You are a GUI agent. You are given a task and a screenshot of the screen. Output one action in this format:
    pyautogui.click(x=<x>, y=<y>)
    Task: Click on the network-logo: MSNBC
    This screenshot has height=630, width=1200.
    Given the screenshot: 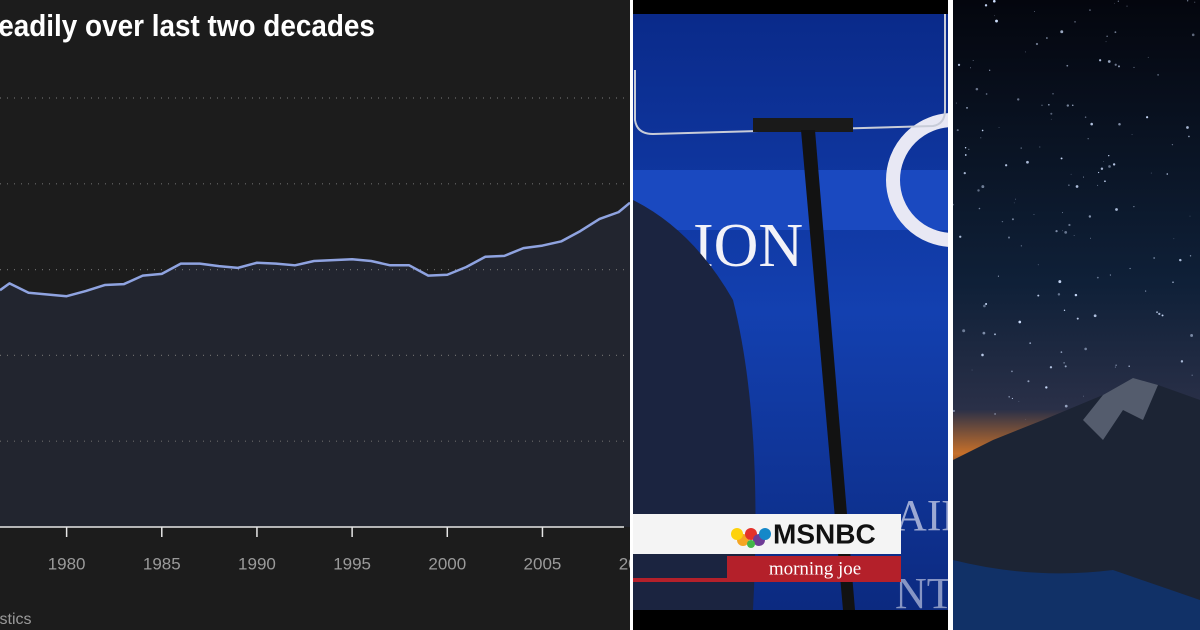 What is the action you would take?
    pyautogui.click(x=824, y=533)
    